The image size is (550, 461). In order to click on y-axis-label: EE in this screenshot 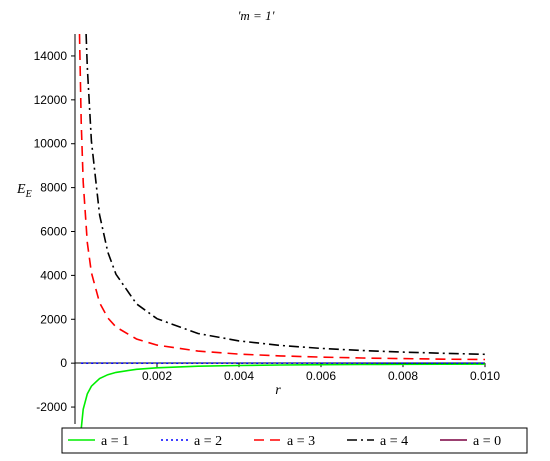, I will do `click(24, 191)`.